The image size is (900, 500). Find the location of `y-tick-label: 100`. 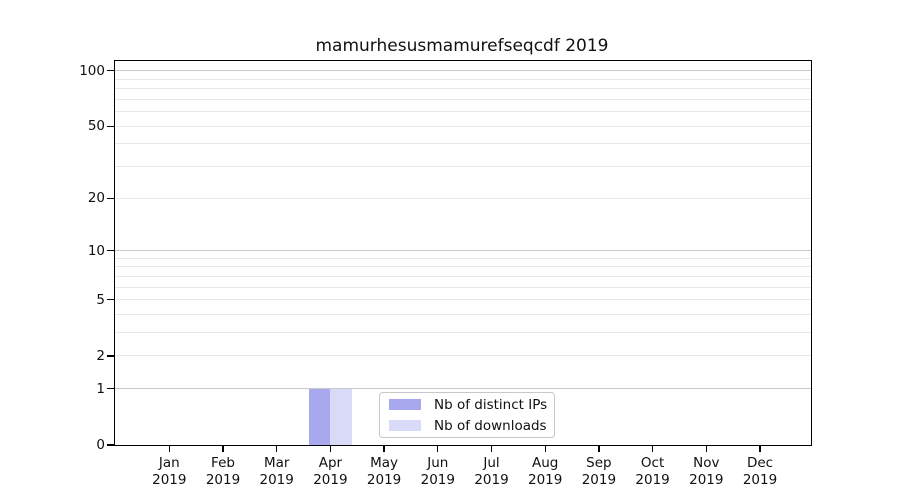

y-tick-label: 100 is located at coordinates (92, 70).